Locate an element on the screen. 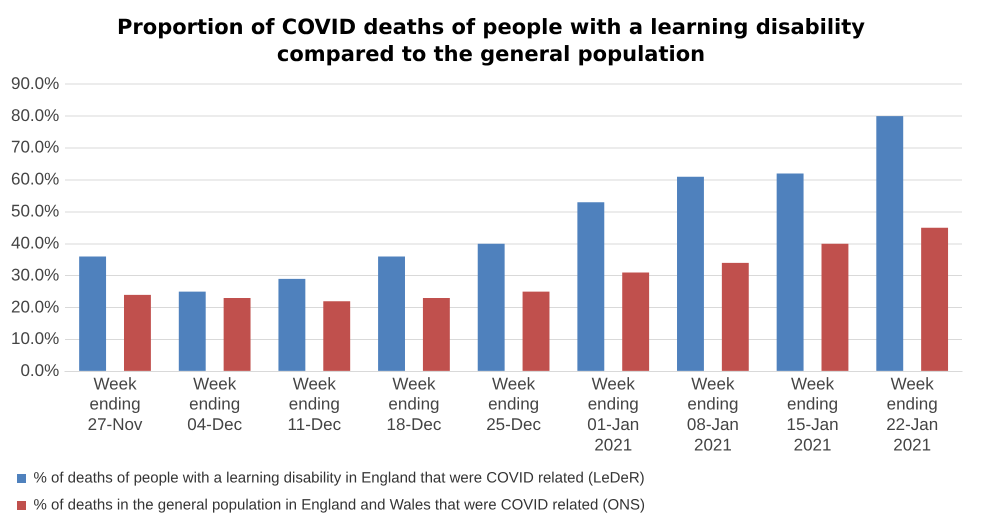  legend-label: % of deaths of people with a learning disability in England that were COVID related (LeDeR) is located at coordinates (339, 478).